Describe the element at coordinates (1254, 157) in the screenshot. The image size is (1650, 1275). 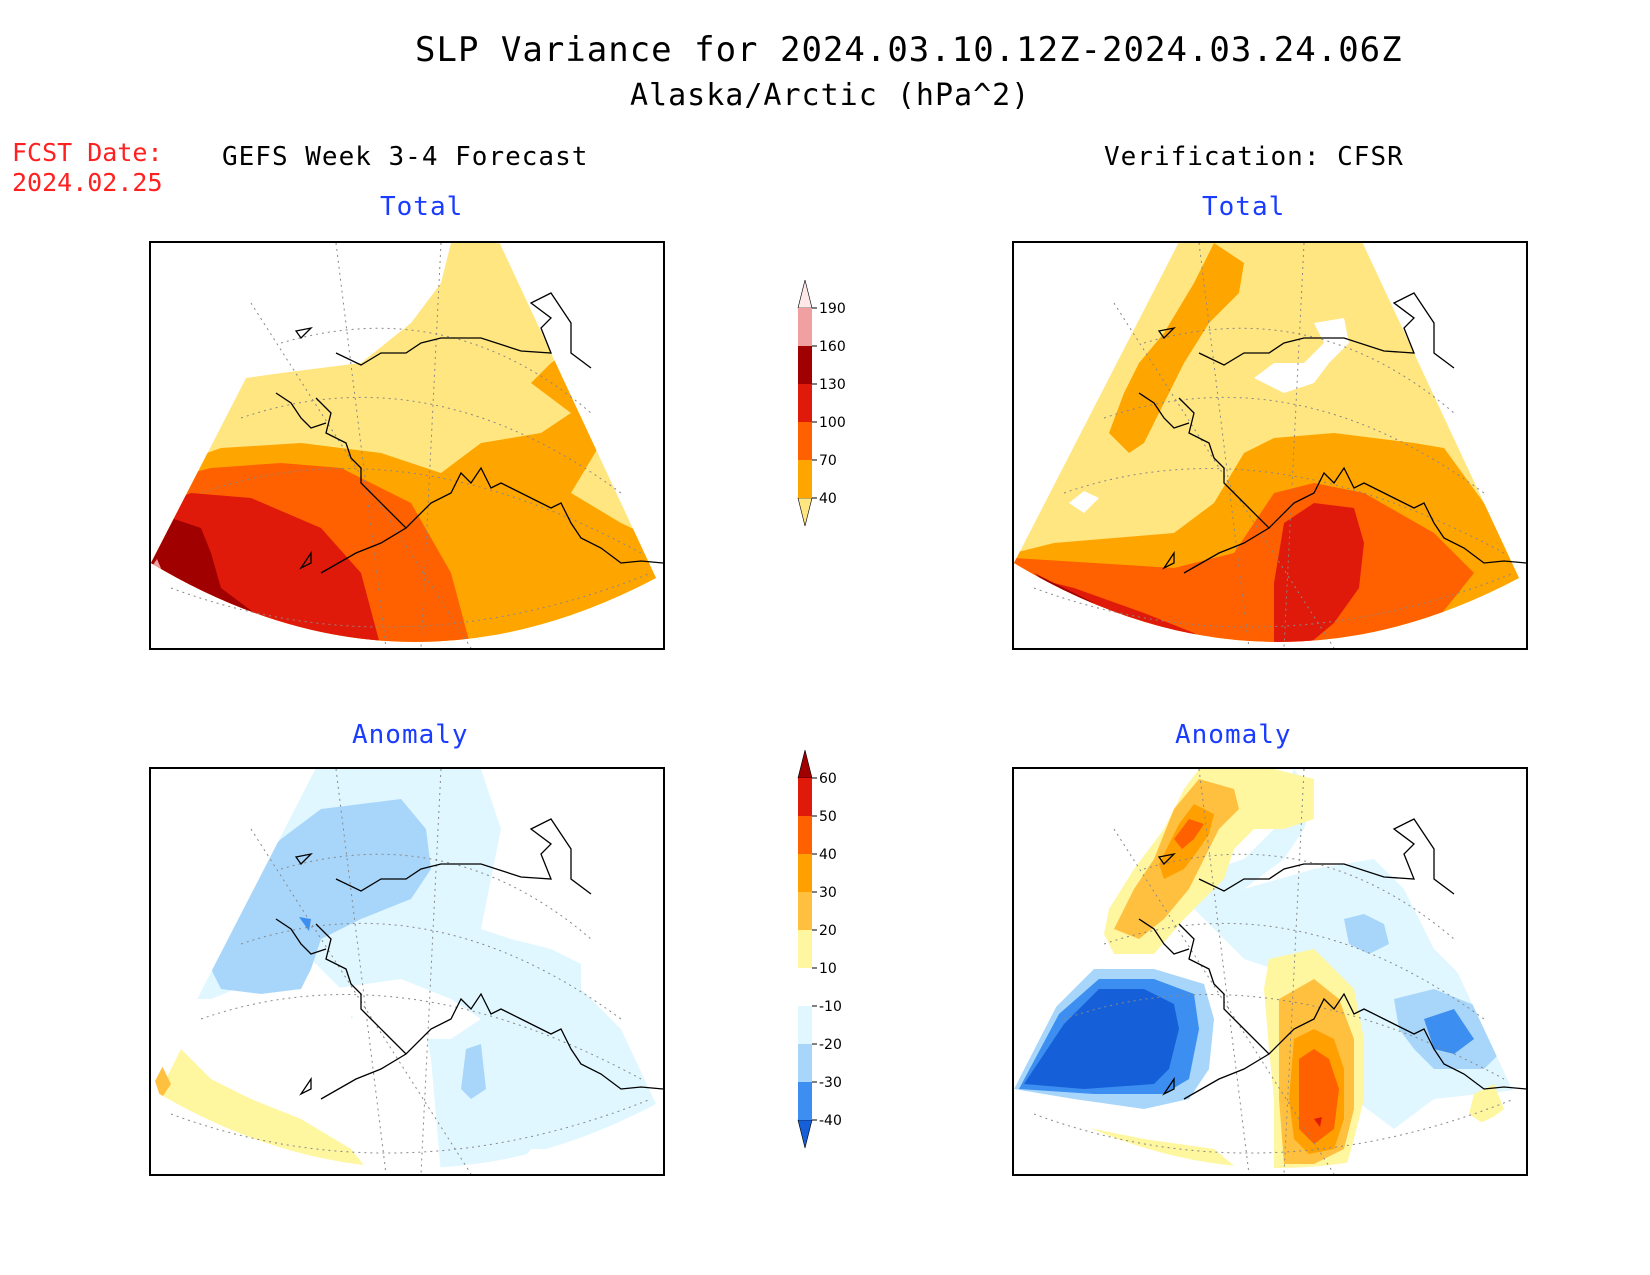
I see `verification-column-heading: Verification: CFSR` at that location.